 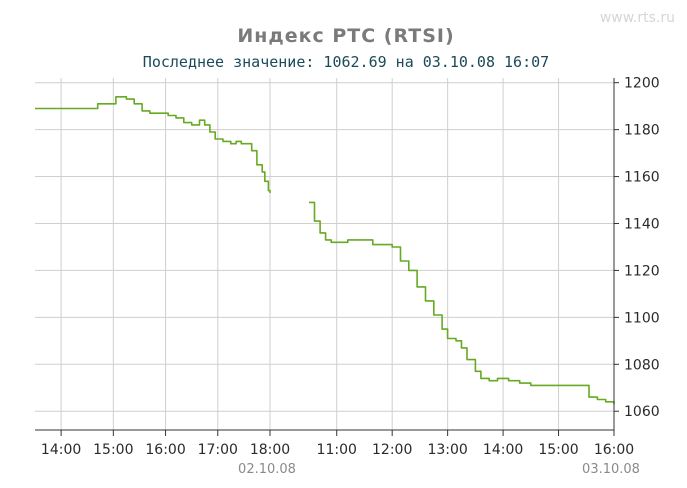 I want to click on y-tick-label: 1080, so click(x=642, y=365).